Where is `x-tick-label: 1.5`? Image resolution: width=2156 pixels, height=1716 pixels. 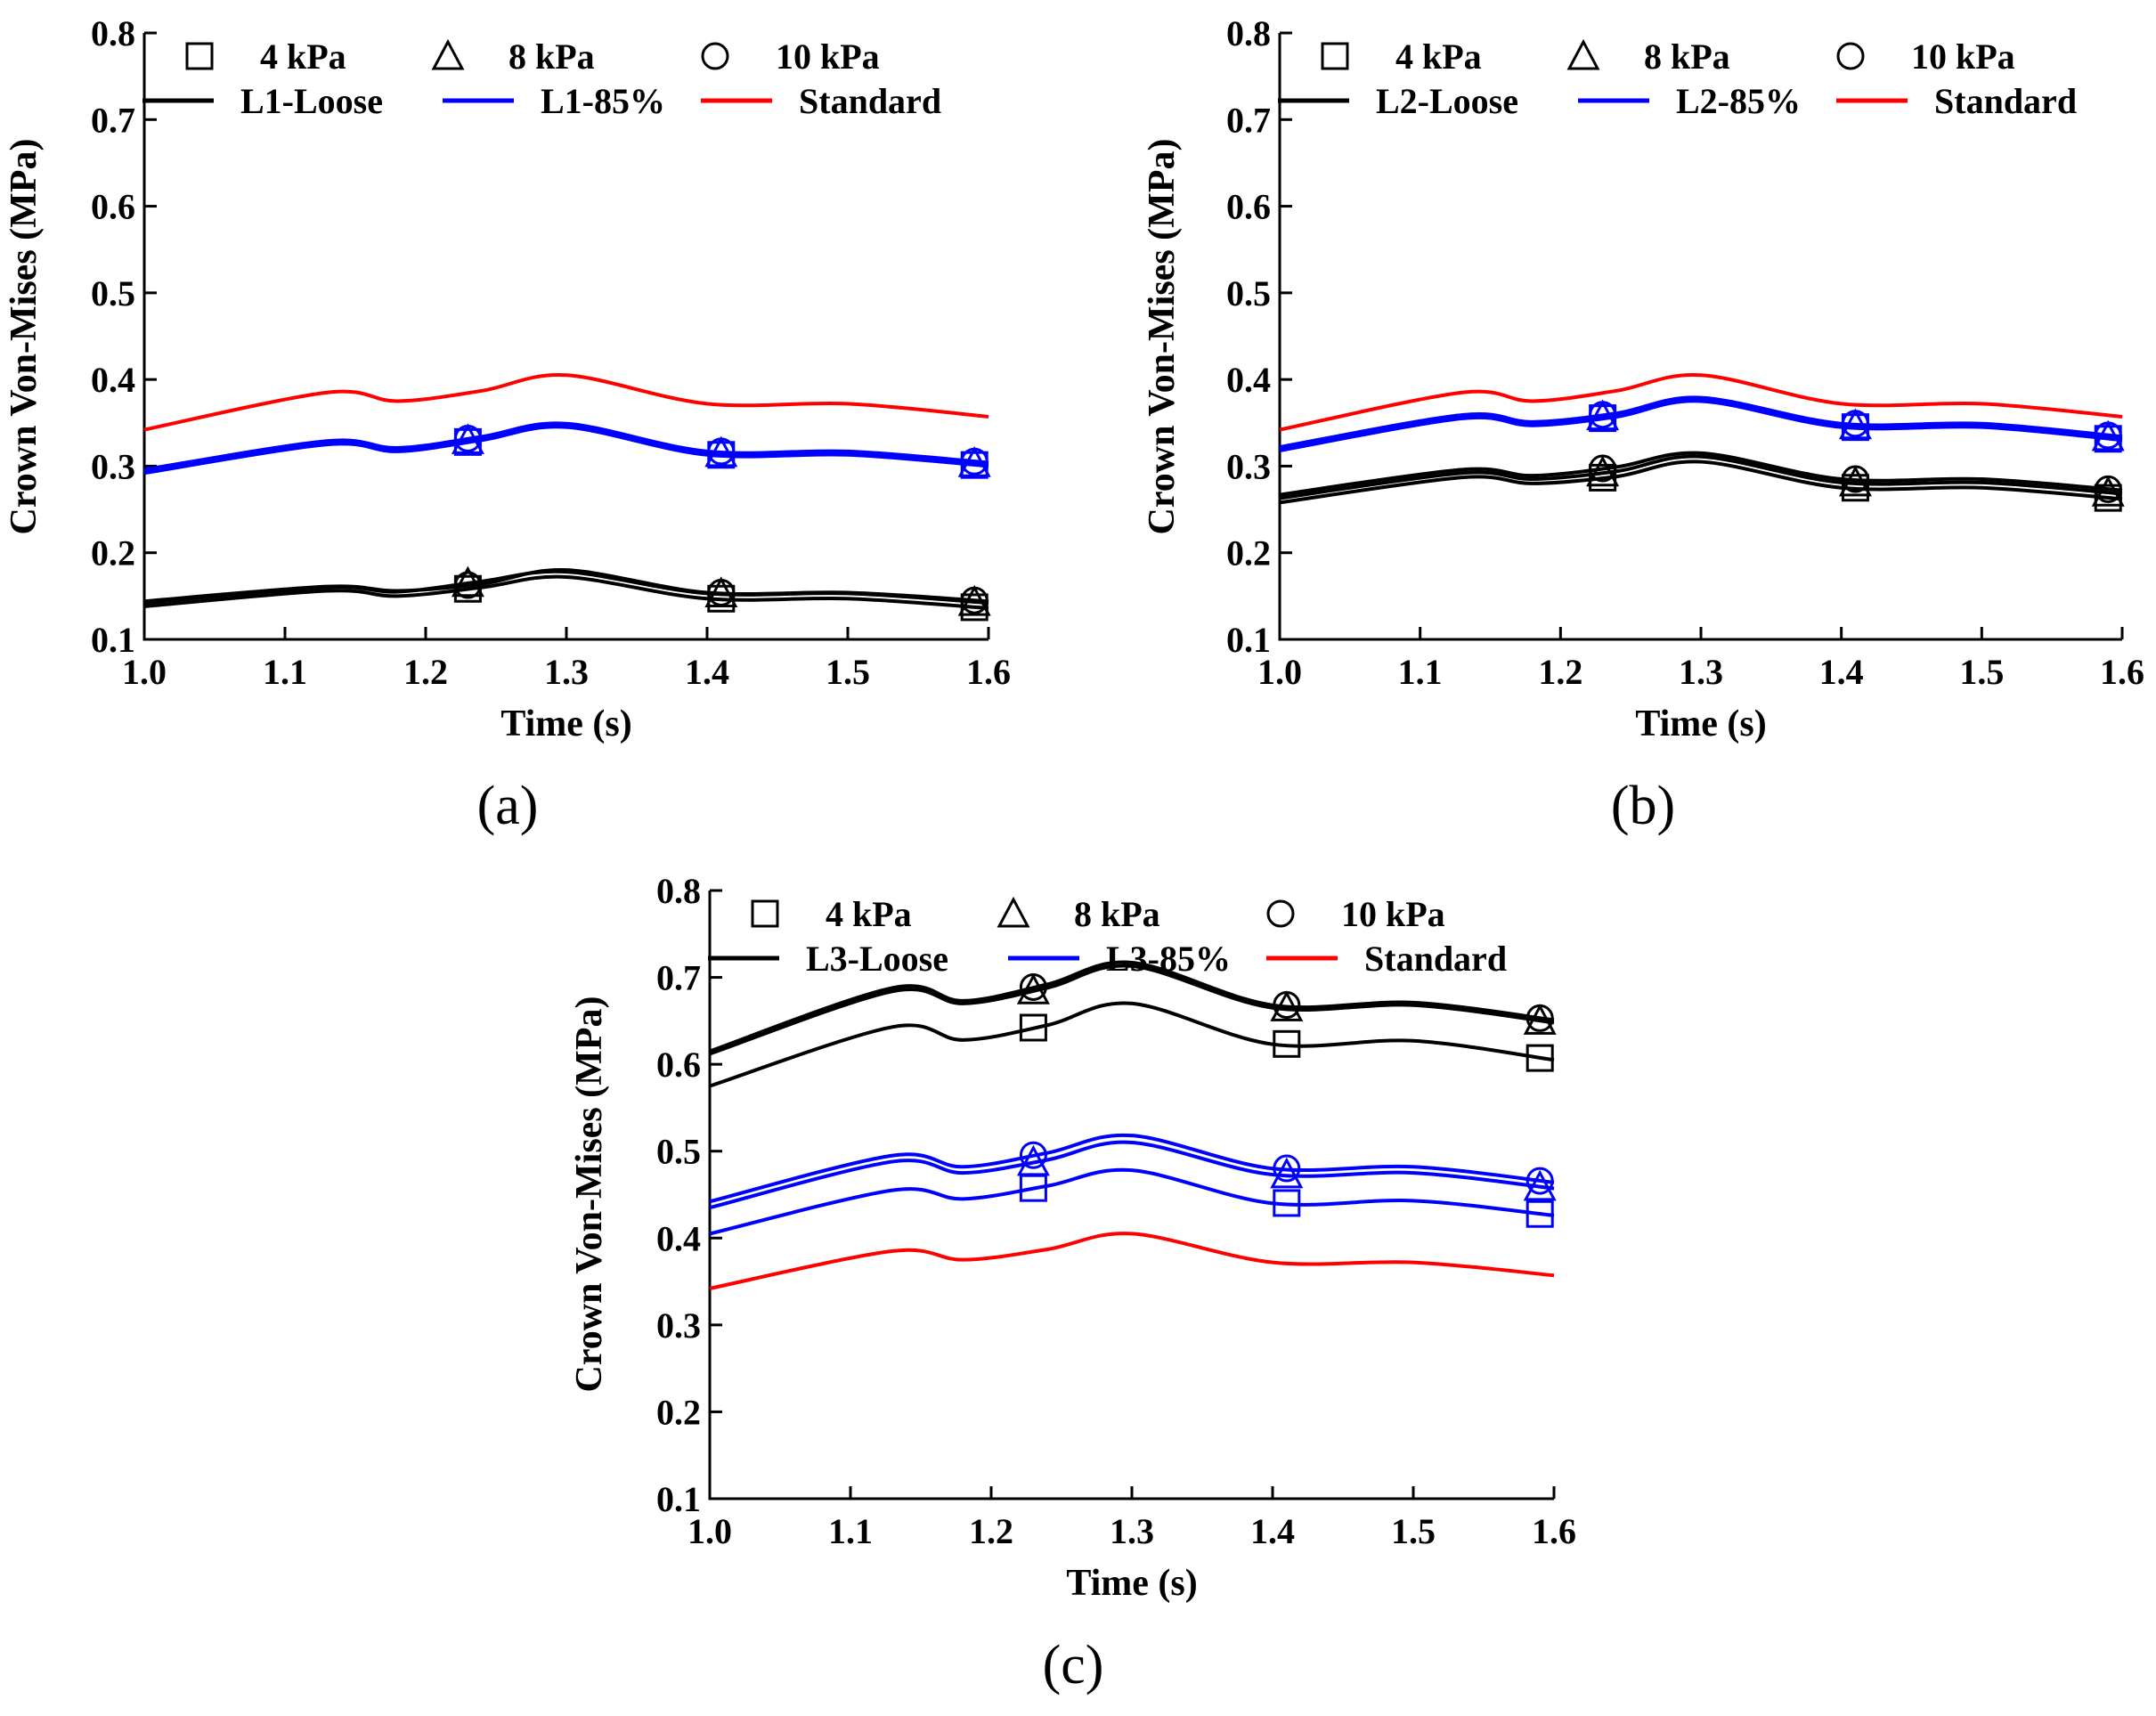
x-tick-label: 1.5 is located at coordinates (848, 672).